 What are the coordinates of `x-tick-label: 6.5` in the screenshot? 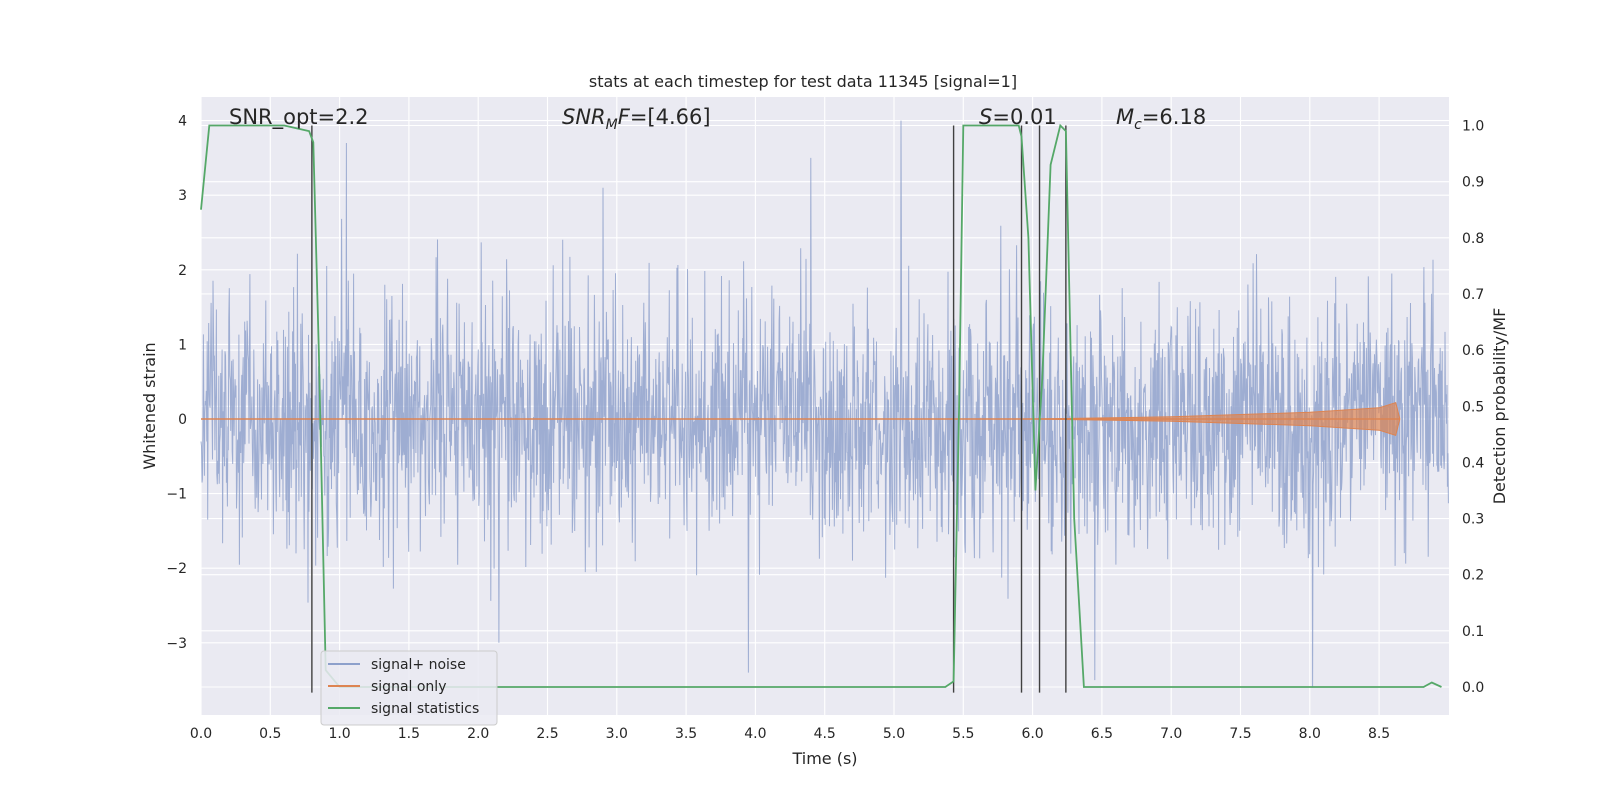 It's located at (1102, 734).